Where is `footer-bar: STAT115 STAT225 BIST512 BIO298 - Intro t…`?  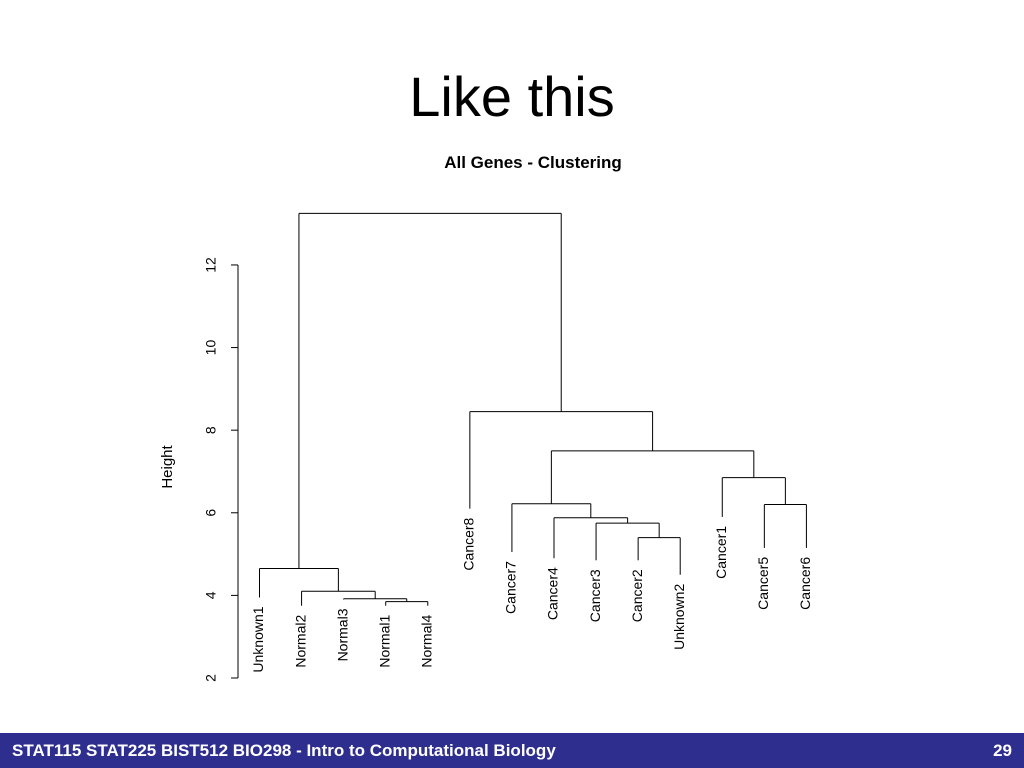 footer-bar: STAT115 STAT225 BIST512 BIO298 - Intro t… is located at coordinates (512, 750).